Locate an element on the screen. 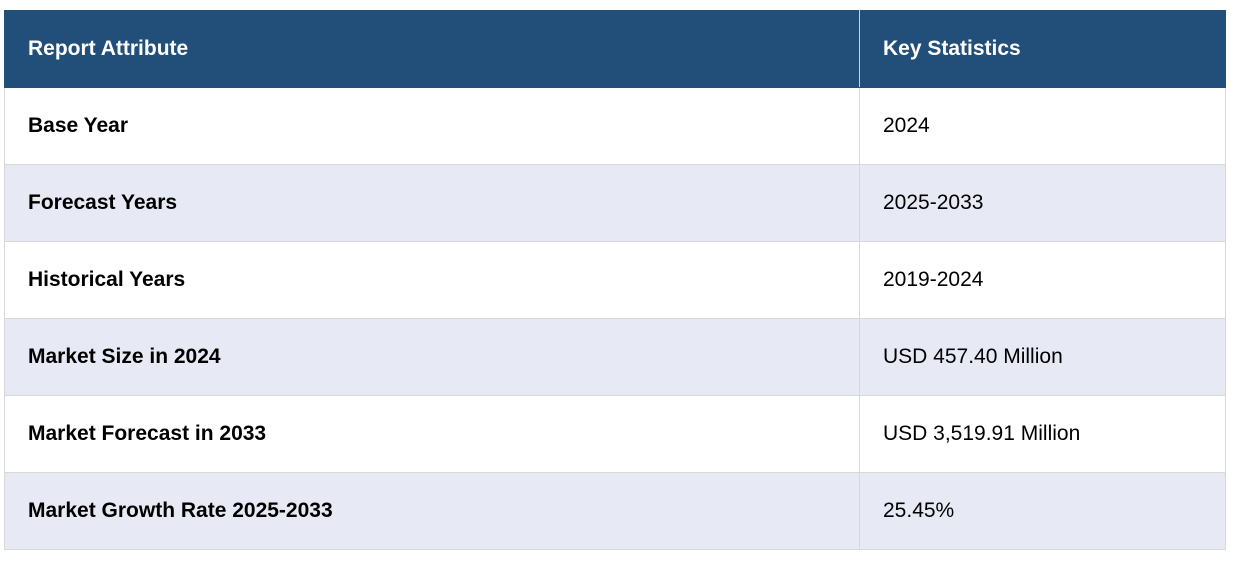  header-row: Report Attribute Key Statistics is located at coordinates (615, 49).